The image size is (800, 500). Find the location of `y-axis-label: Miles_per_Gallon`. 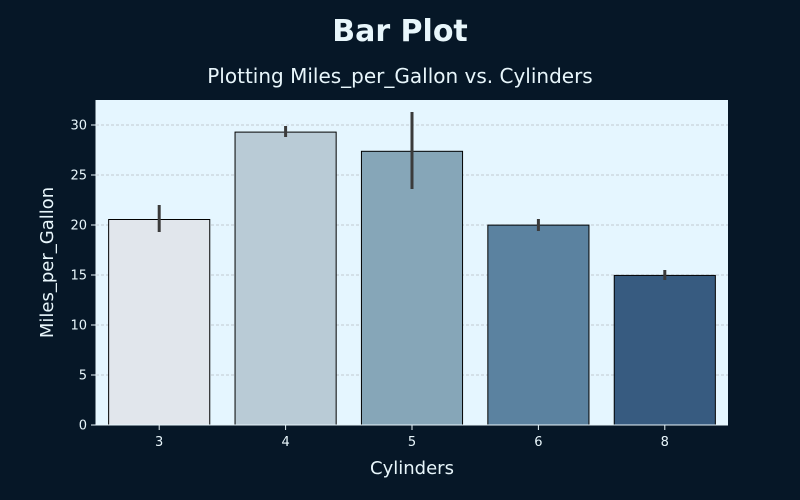

y-axis-label: Miles_per_Gallon is located at coordinates (47, 262).